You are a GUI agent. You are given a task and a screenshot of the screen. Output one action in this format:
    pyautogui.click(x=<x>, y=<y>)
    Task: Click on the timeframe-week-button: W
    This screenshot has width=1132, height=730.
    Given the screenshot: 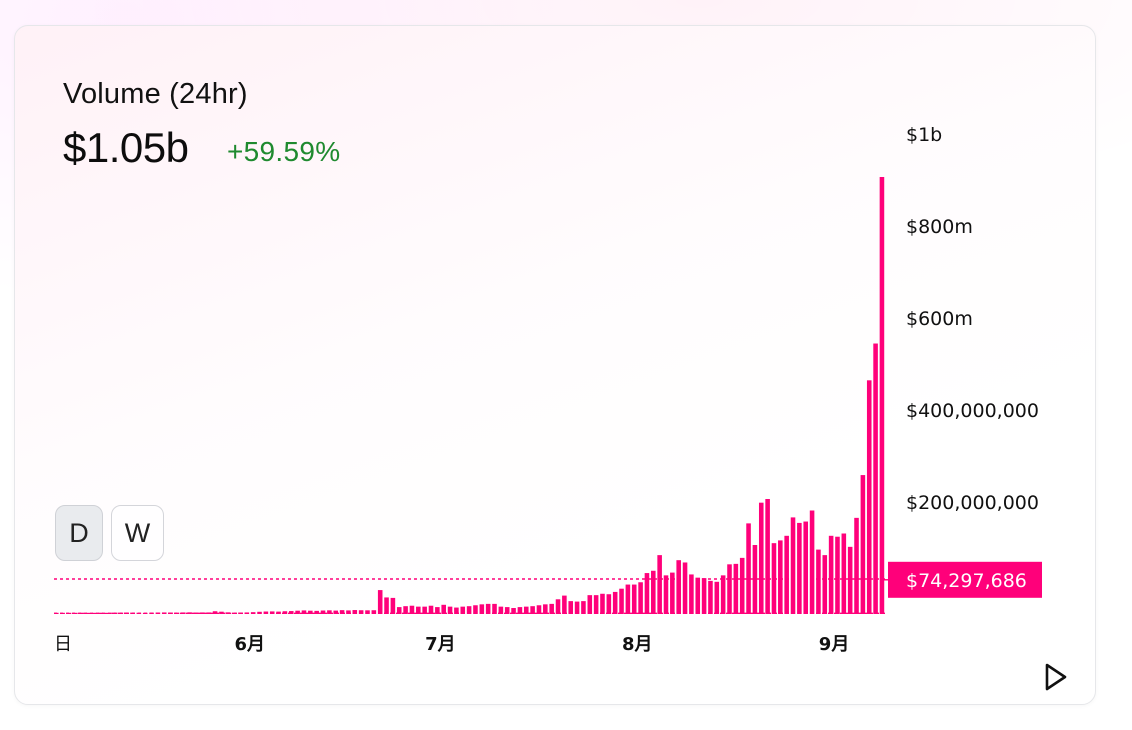 What is the action you would take?
    pyautogui.click(x=137, y=533)
    